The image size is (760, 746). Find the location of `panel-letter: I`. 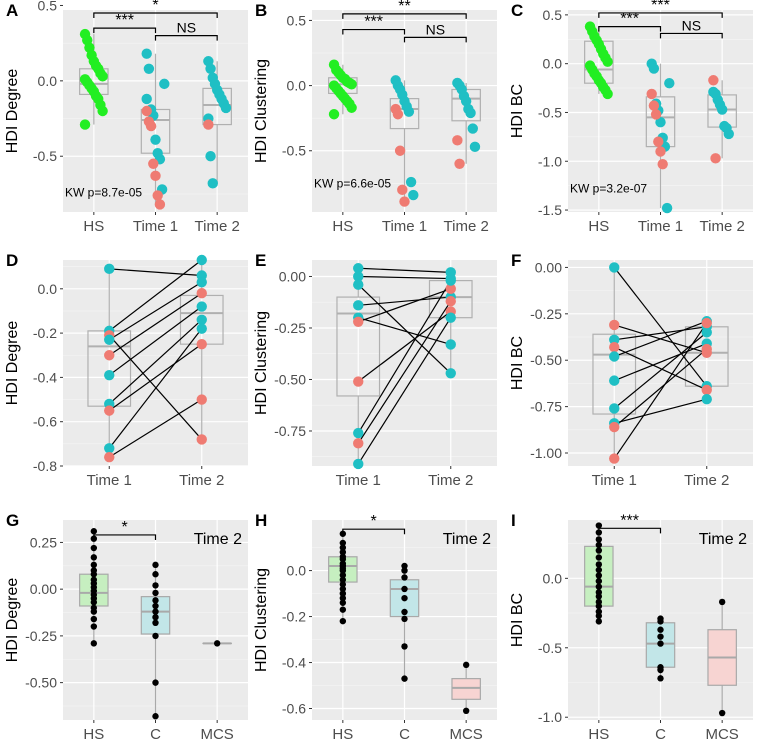

panel-letter: I is located at coordinates (513, 520).